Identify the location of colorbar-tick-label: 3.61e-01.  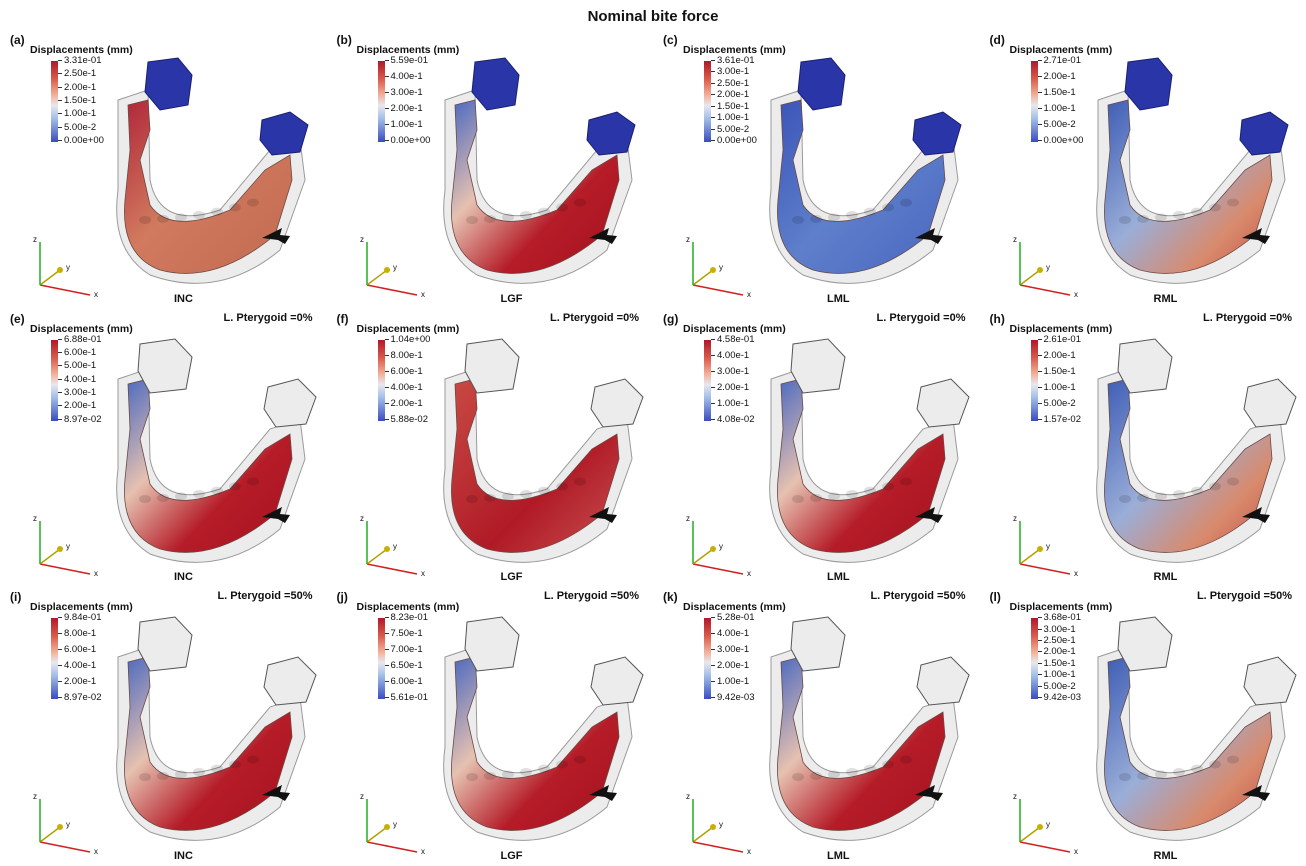
(734, 61).